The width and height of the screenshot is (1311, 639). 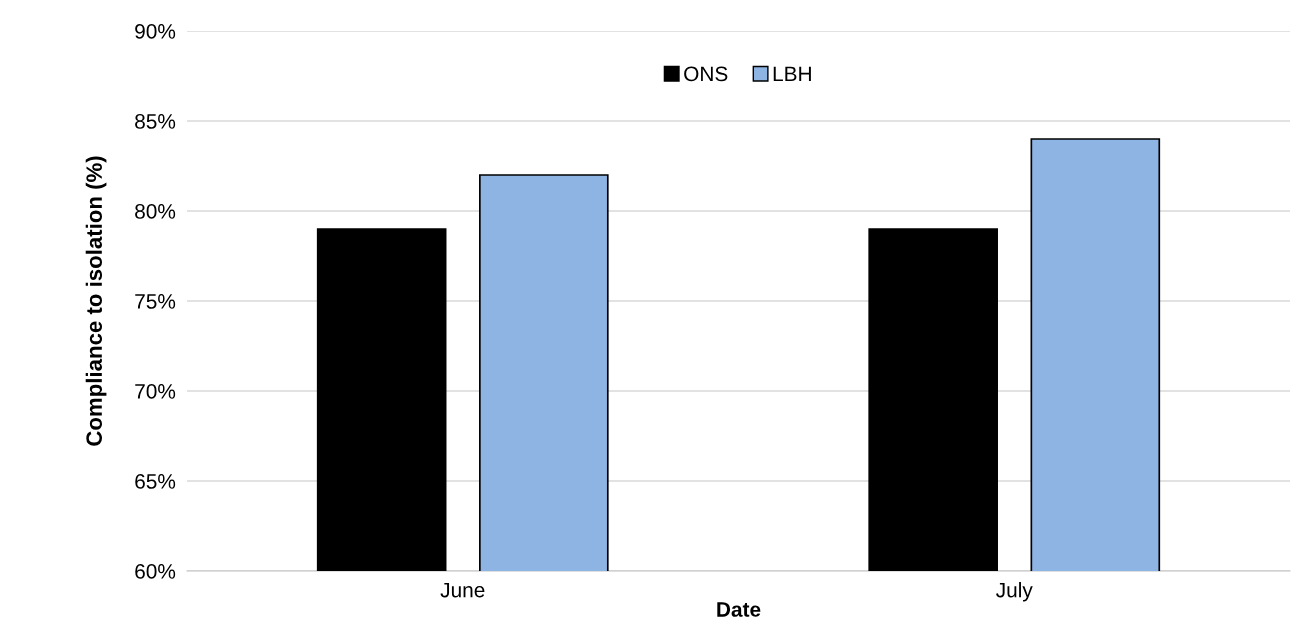 What do you see at coordinates (739, 609) in the screenshot?
I see `x-axis-title: Date` at bounding box center [739, 609].